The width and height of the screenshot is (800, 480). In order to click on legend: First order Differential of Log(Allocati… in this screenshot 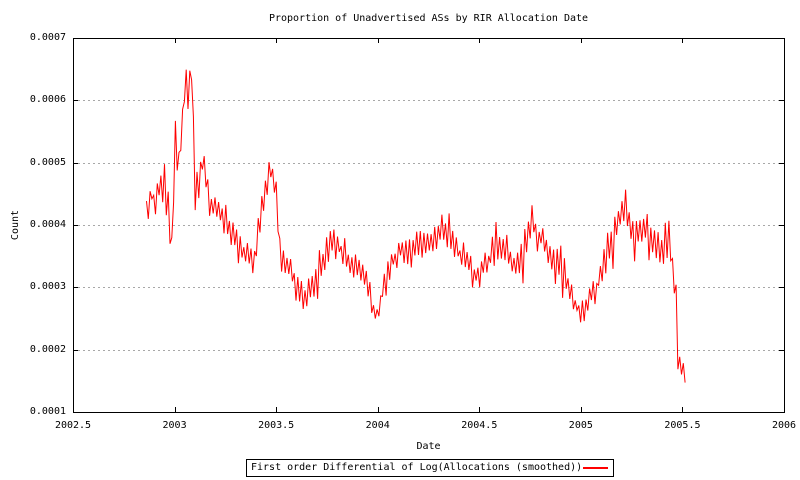, I will do `click(430, 468)`.